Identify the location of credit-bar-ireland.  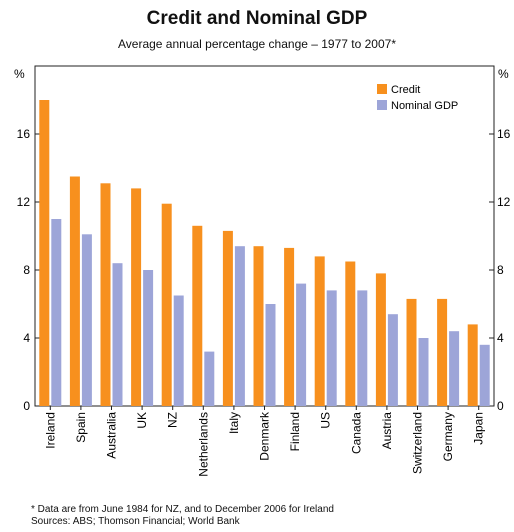
(44, 253).